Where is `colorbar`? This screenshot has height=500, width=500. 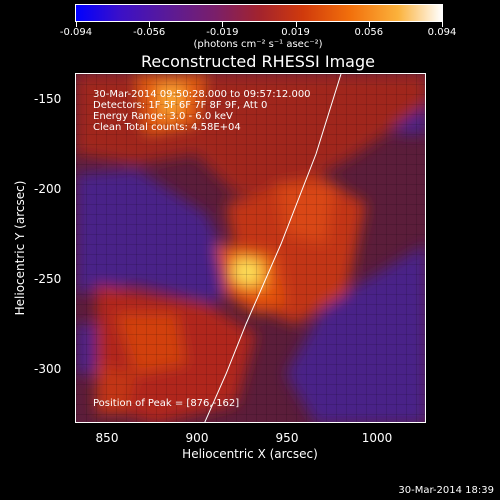
colorbar is located at coordinates (259, 13).